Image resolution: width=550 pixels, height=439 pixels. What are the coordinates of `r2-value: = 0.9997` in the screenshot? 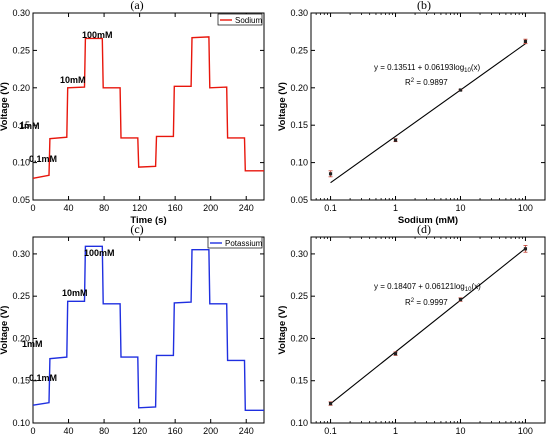 It's located at (431, 302).